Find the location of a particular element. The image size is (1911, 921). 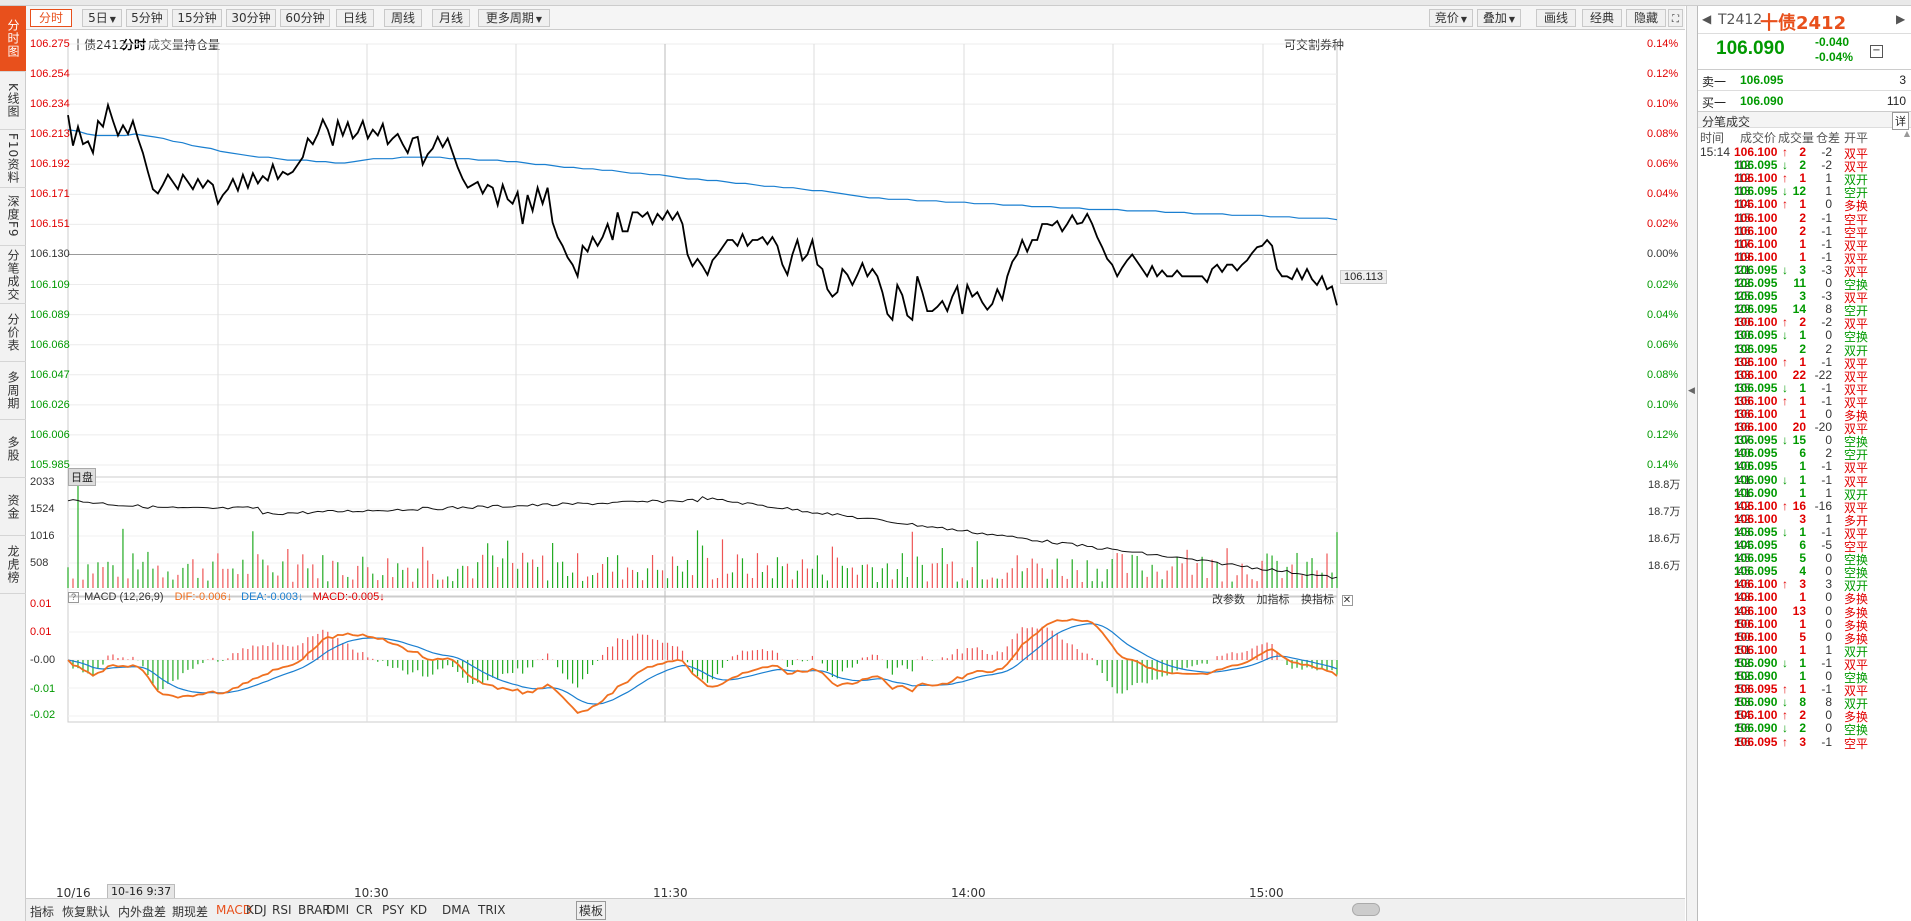

tick-row: :40 106.095 6 2 空开 is located at coordinates (1804, 453).